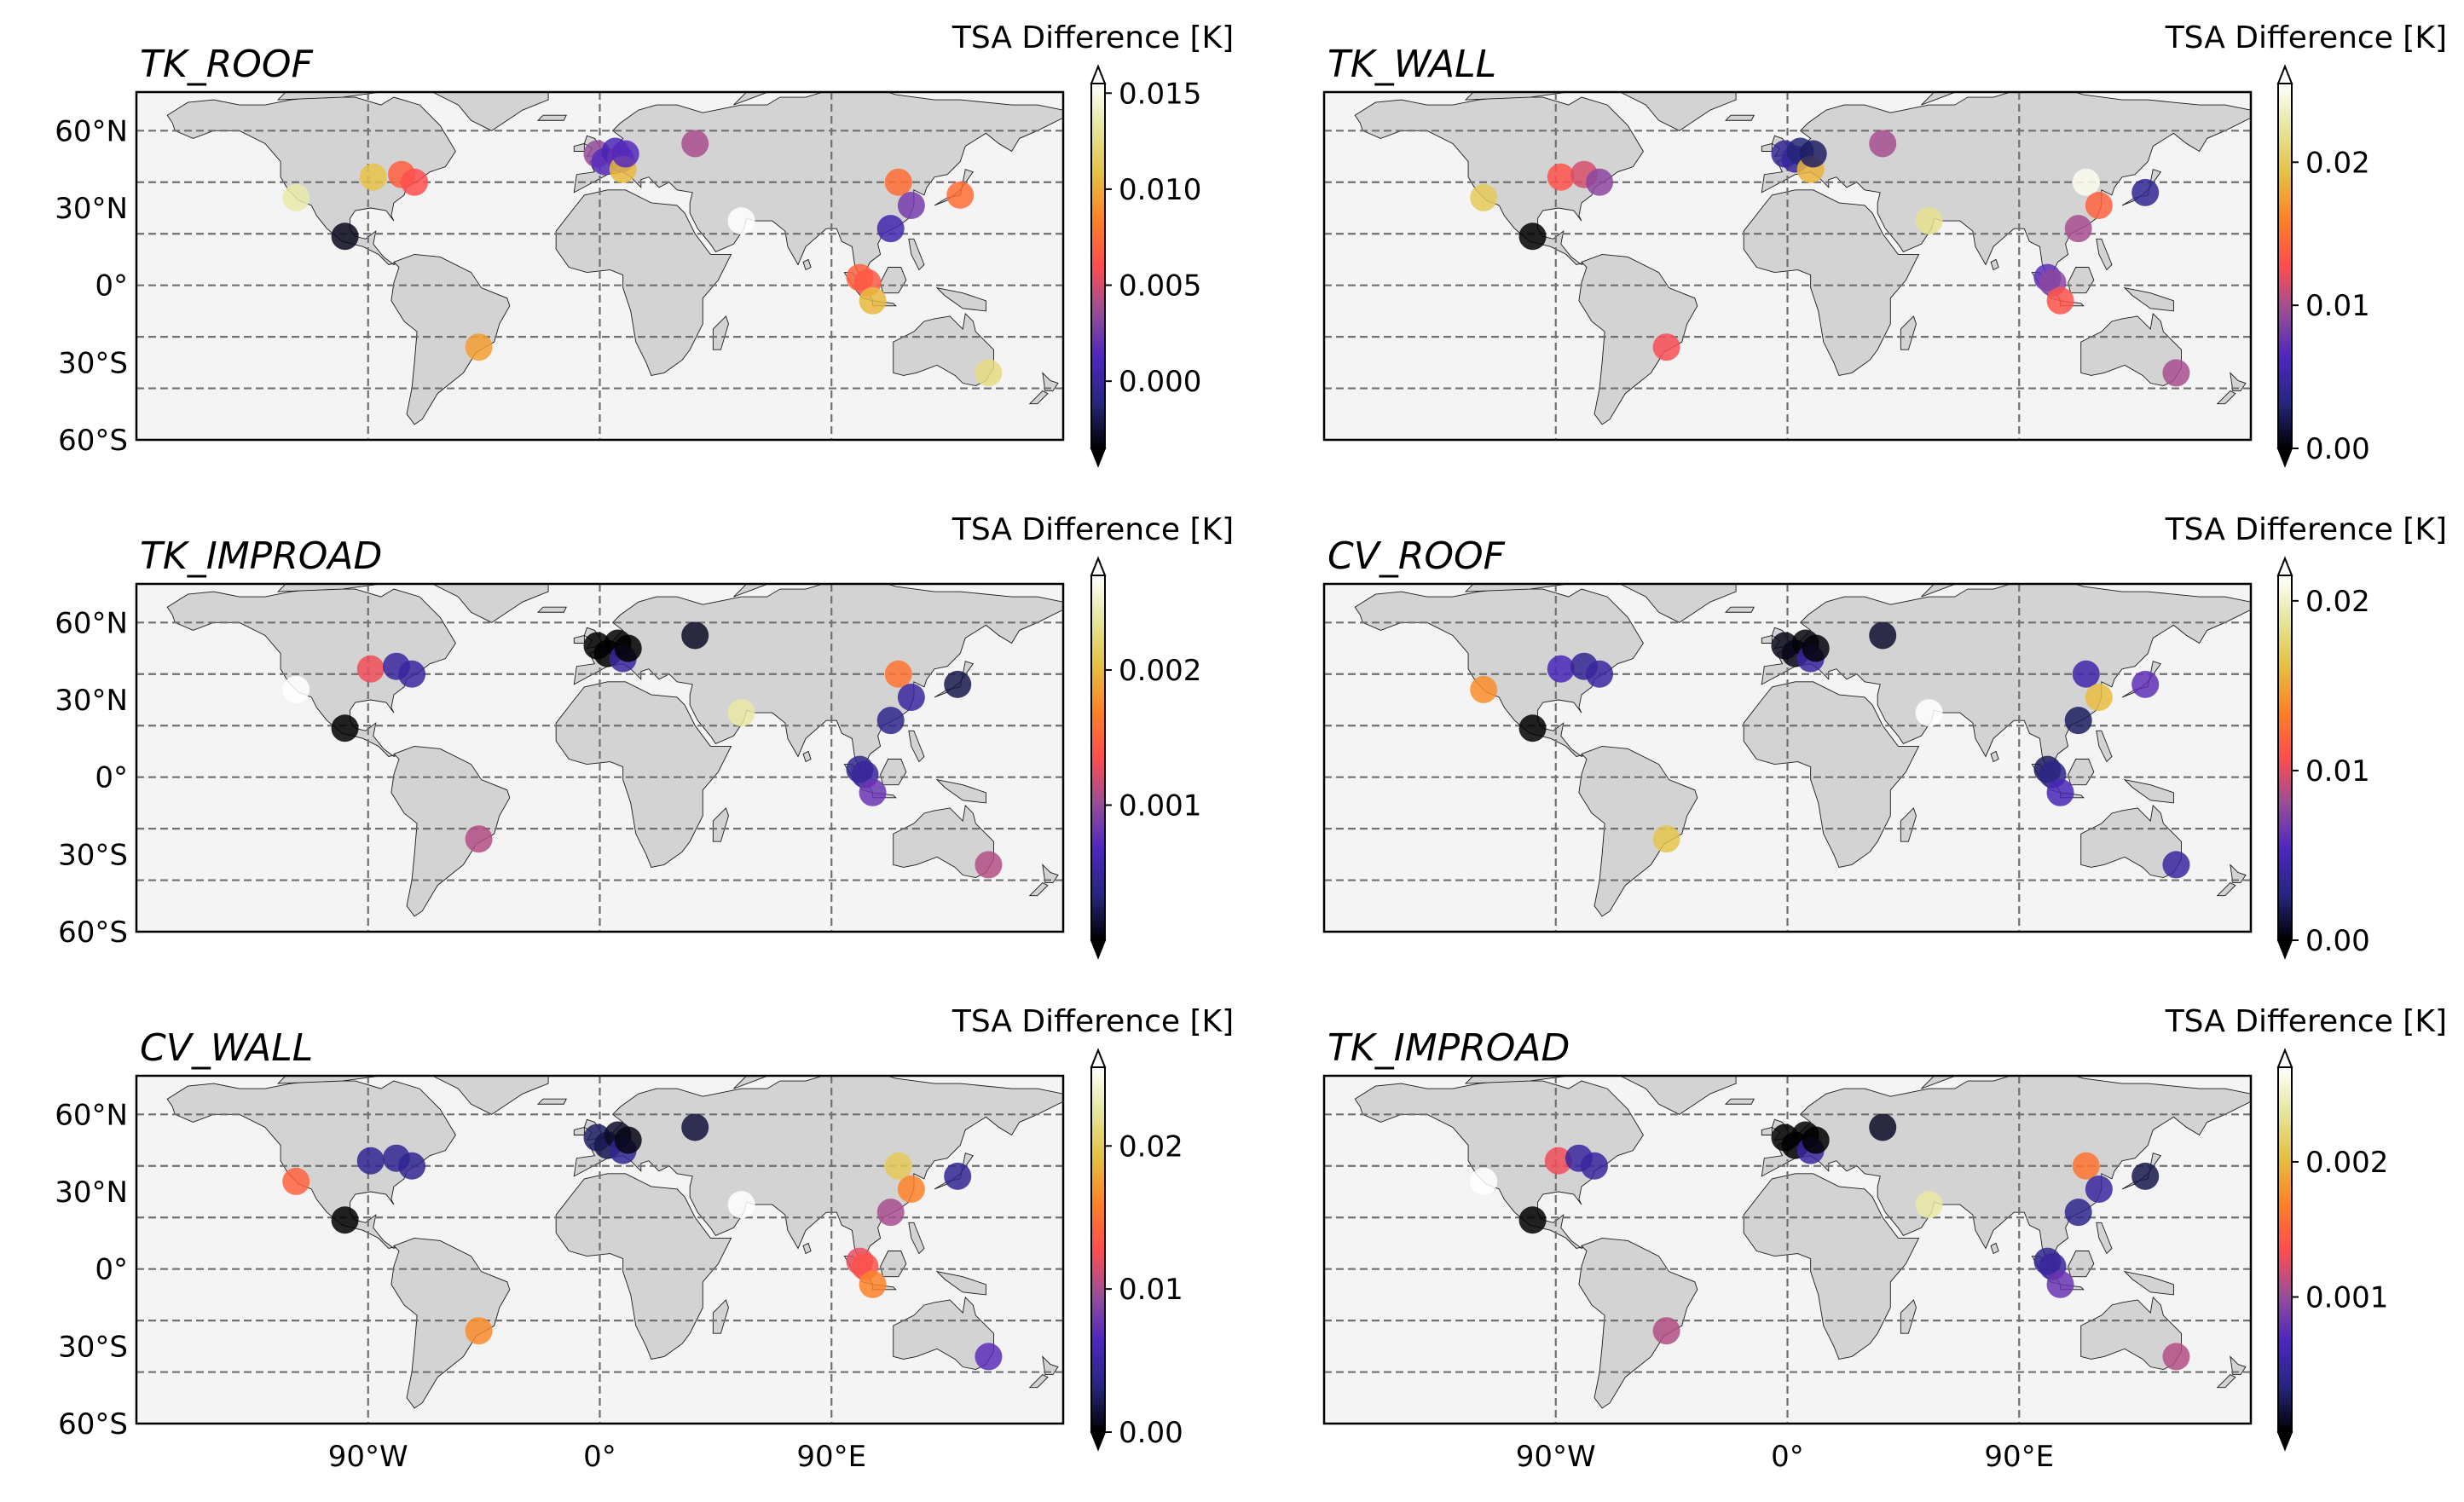 This screenshot has height=1502, width=2464. What do you see at coordinates (93, 1347) in the screenshot?
I see `y-tick-label: 30°S` at bounding box center [93, 1347].